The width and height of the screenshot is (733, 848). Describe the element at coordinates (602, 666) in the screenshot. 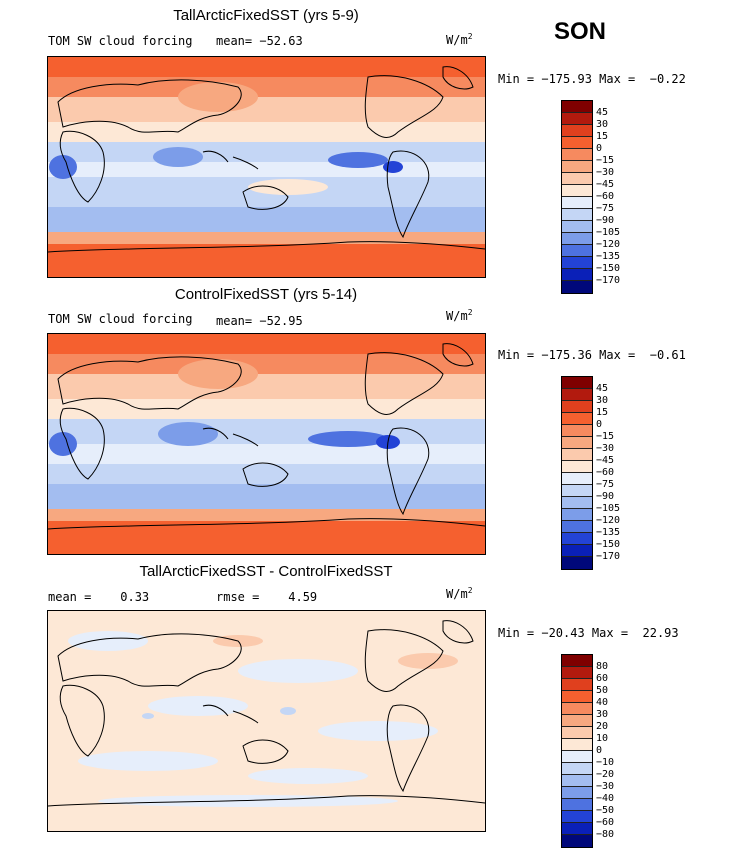

I see `colorbar-label: 80` at that location.